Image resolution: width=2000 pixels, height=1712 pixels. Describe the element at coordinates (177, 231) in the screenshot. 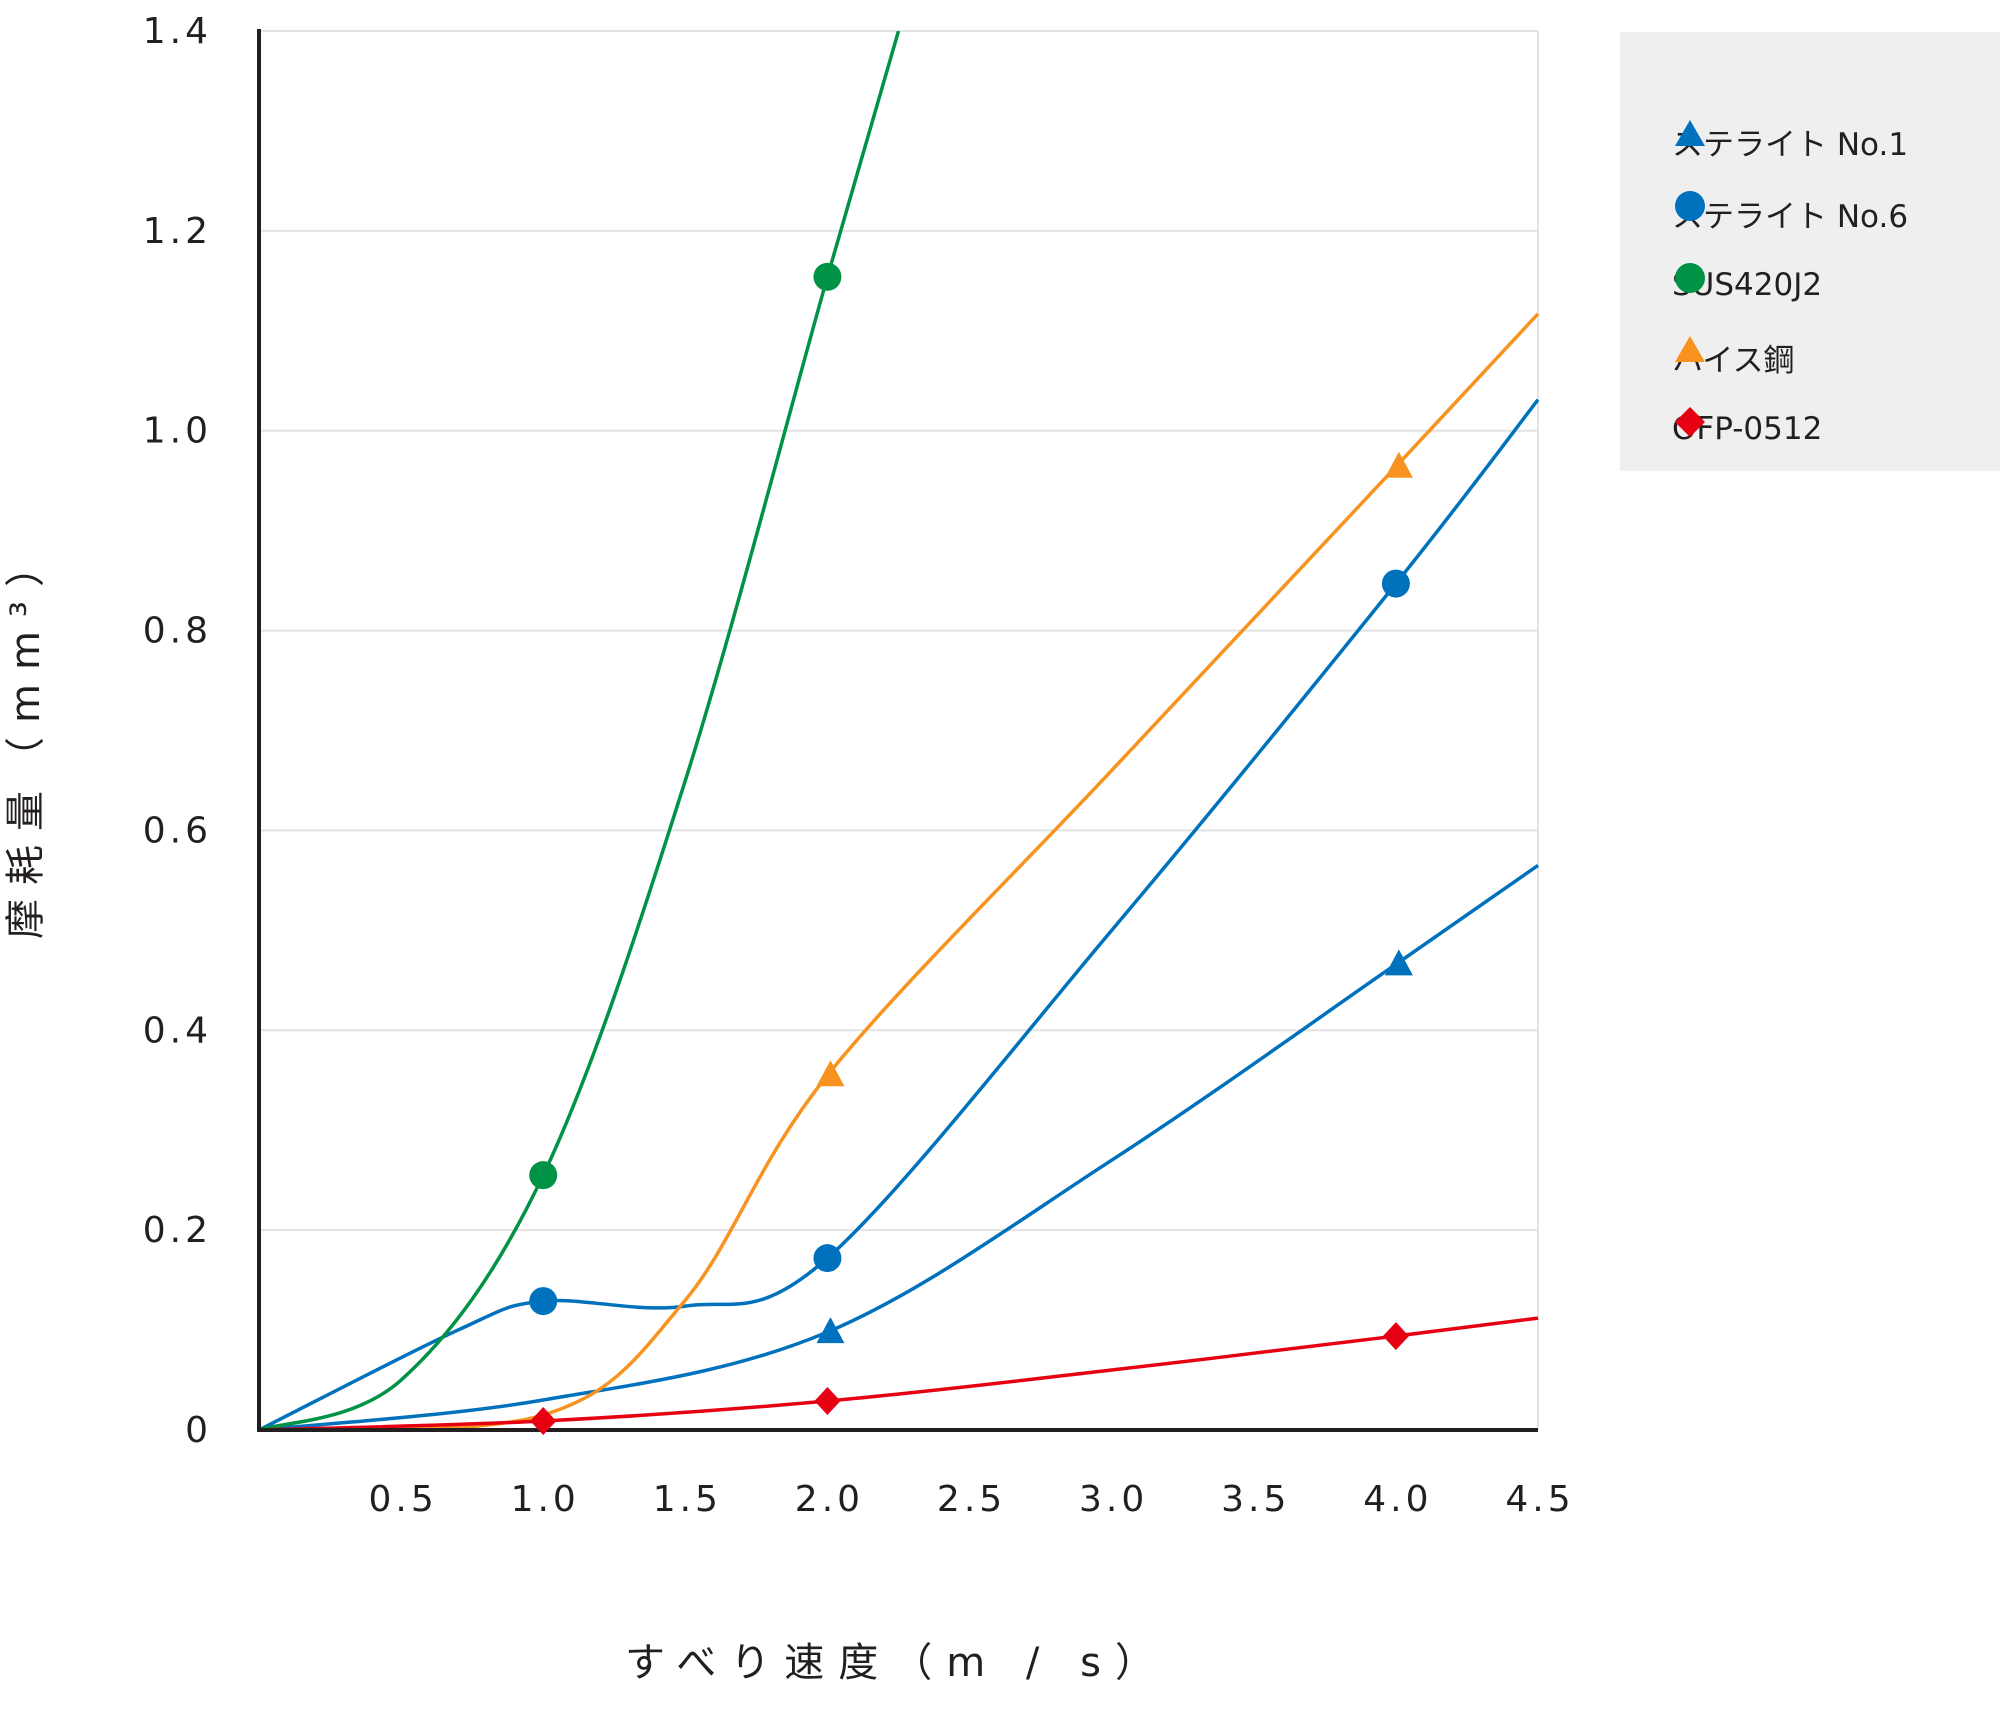

I see `y-tick-label: 1.2` at that location.